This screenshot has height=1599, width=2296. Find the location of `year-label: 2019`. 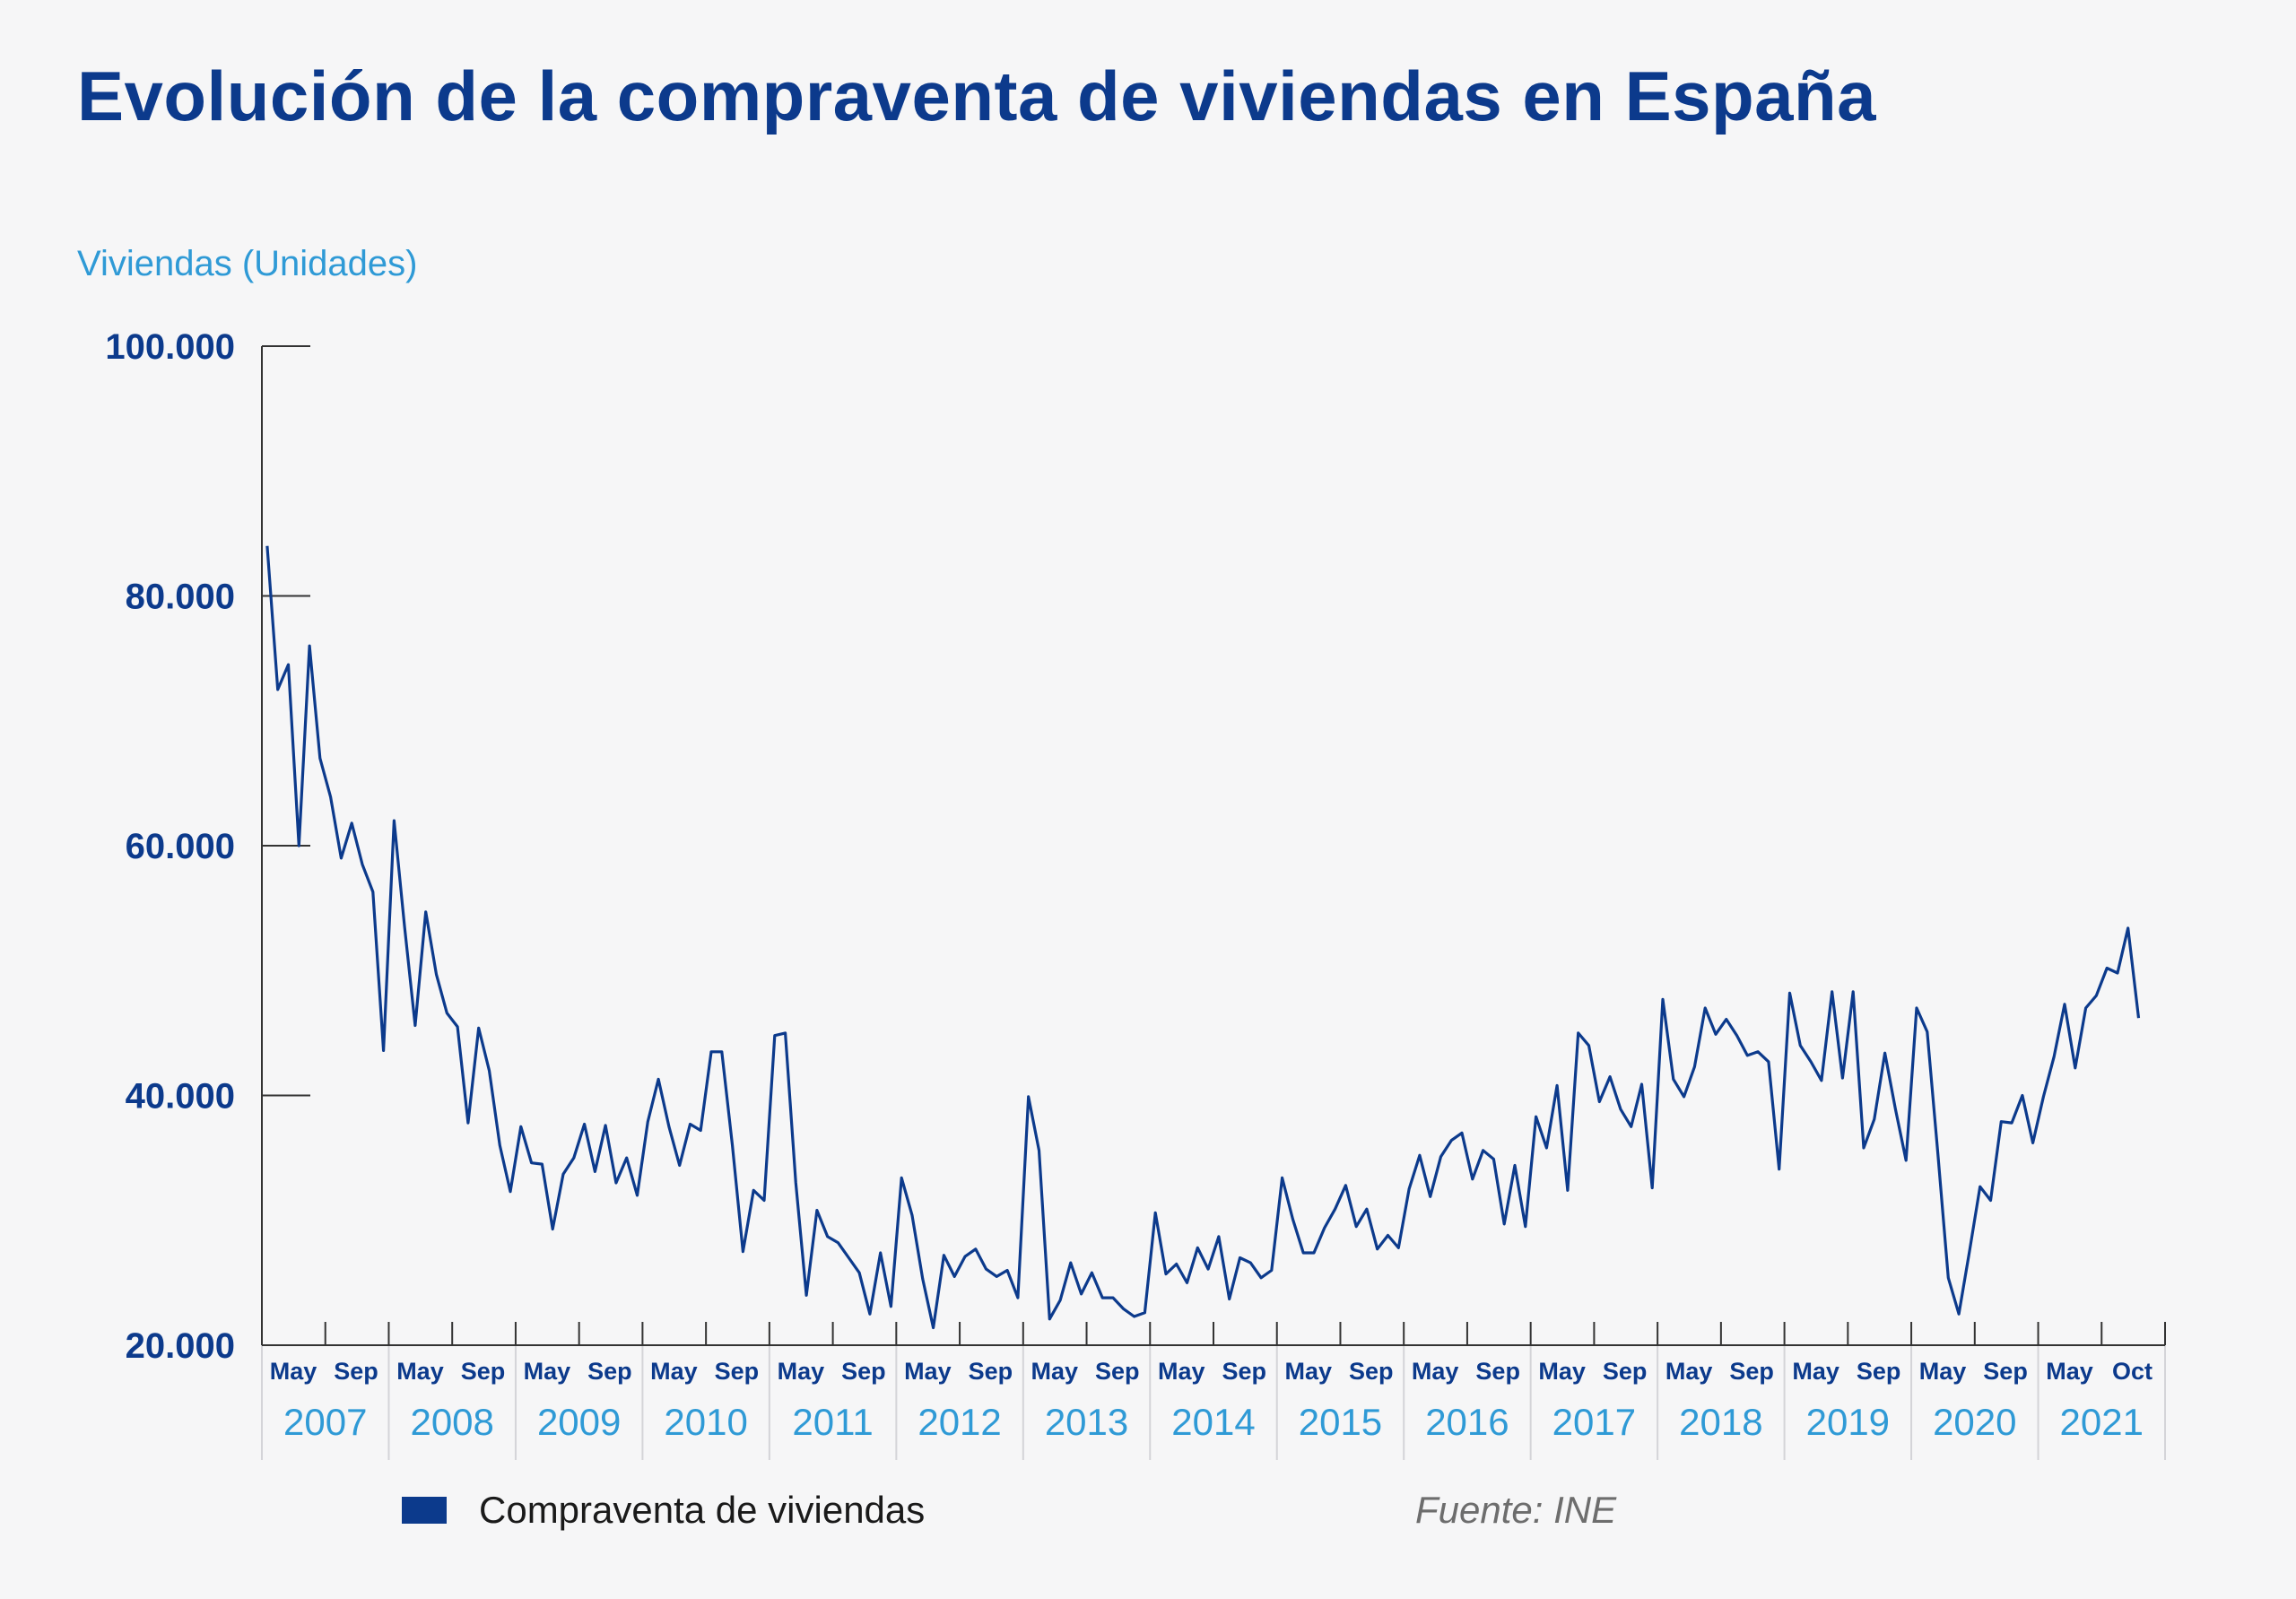

year-label: 2019 is located at coordinates (1848, 1422).